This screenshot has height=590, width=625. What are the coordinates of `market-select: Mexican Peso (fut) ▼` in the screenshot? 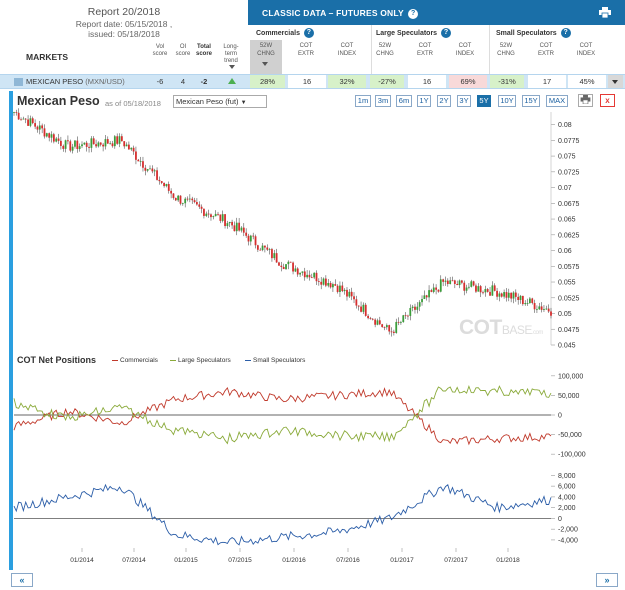 It's located at (220, 101).